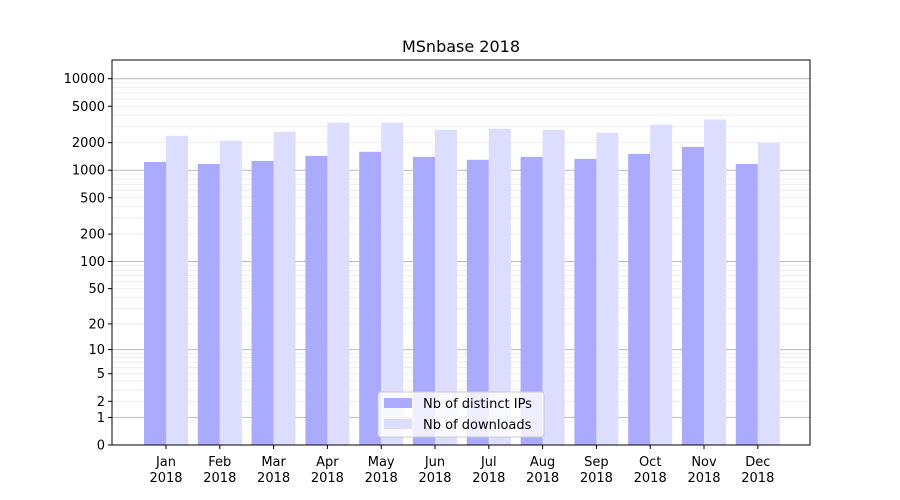  I want to click on legend-label-ips: Nb of distinct IPs, so click(477, 404).